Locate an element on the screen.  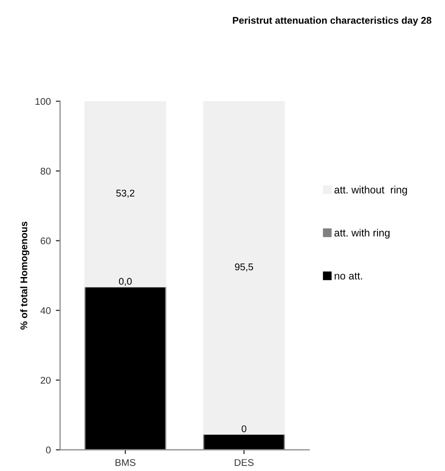
legend-label: att. with ring is located at coordinates (362, 233).